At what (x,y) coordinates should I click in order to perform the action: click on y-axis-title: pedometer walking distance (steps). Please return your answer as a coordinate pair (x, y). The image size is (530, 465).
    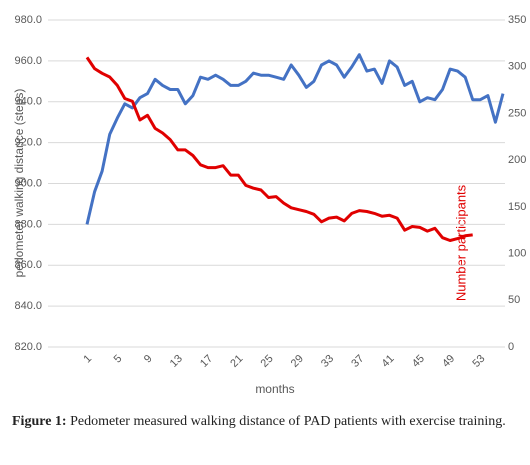
    Looking at the image, I should click on (19, 183).